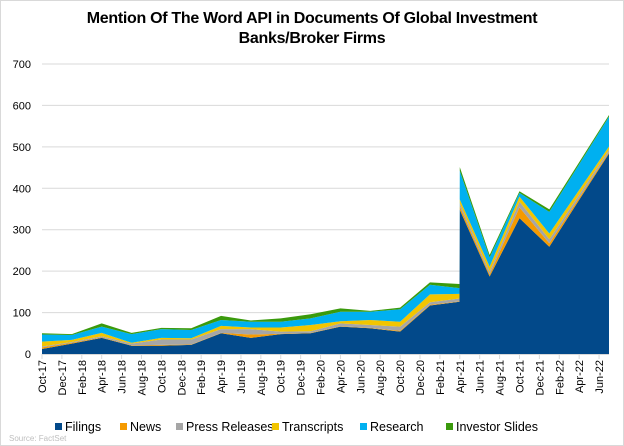  What do you see at coordinates (275, 426) in the screenshot?
I see `legend-swatch-transcripts` at bounding box center [275, 426].